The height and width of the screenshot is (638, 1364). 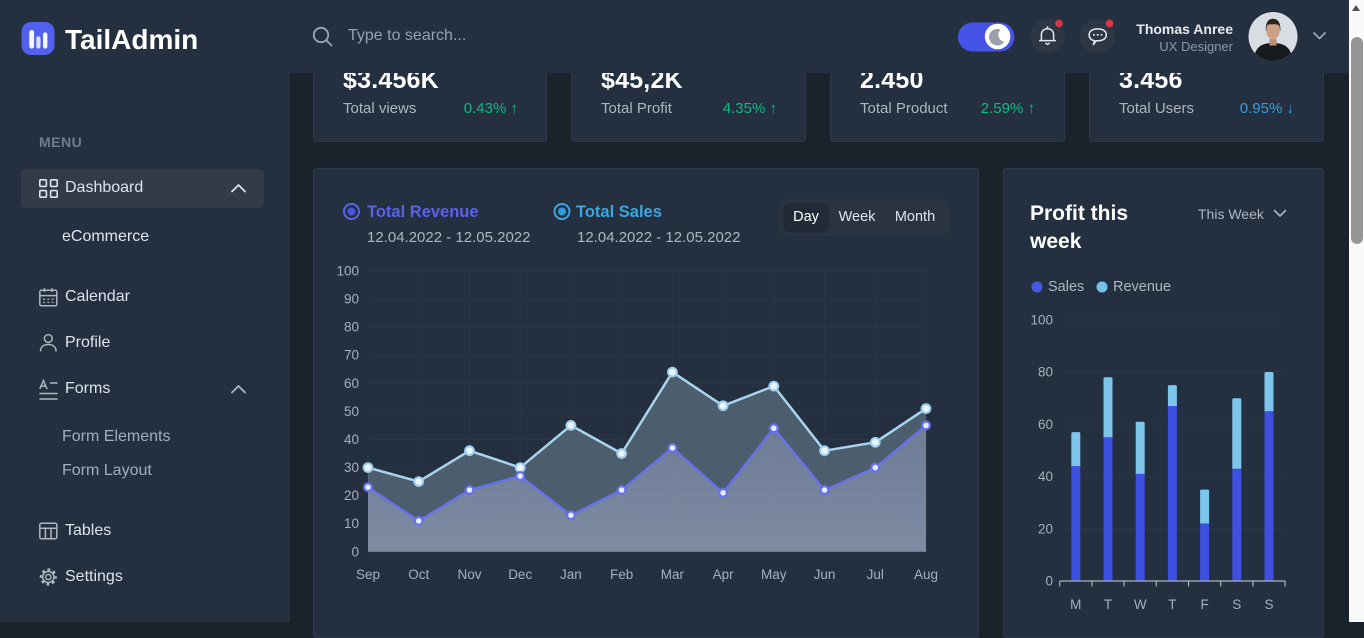 I want to click on svg-text: Jul, so click(x=875, y=574).